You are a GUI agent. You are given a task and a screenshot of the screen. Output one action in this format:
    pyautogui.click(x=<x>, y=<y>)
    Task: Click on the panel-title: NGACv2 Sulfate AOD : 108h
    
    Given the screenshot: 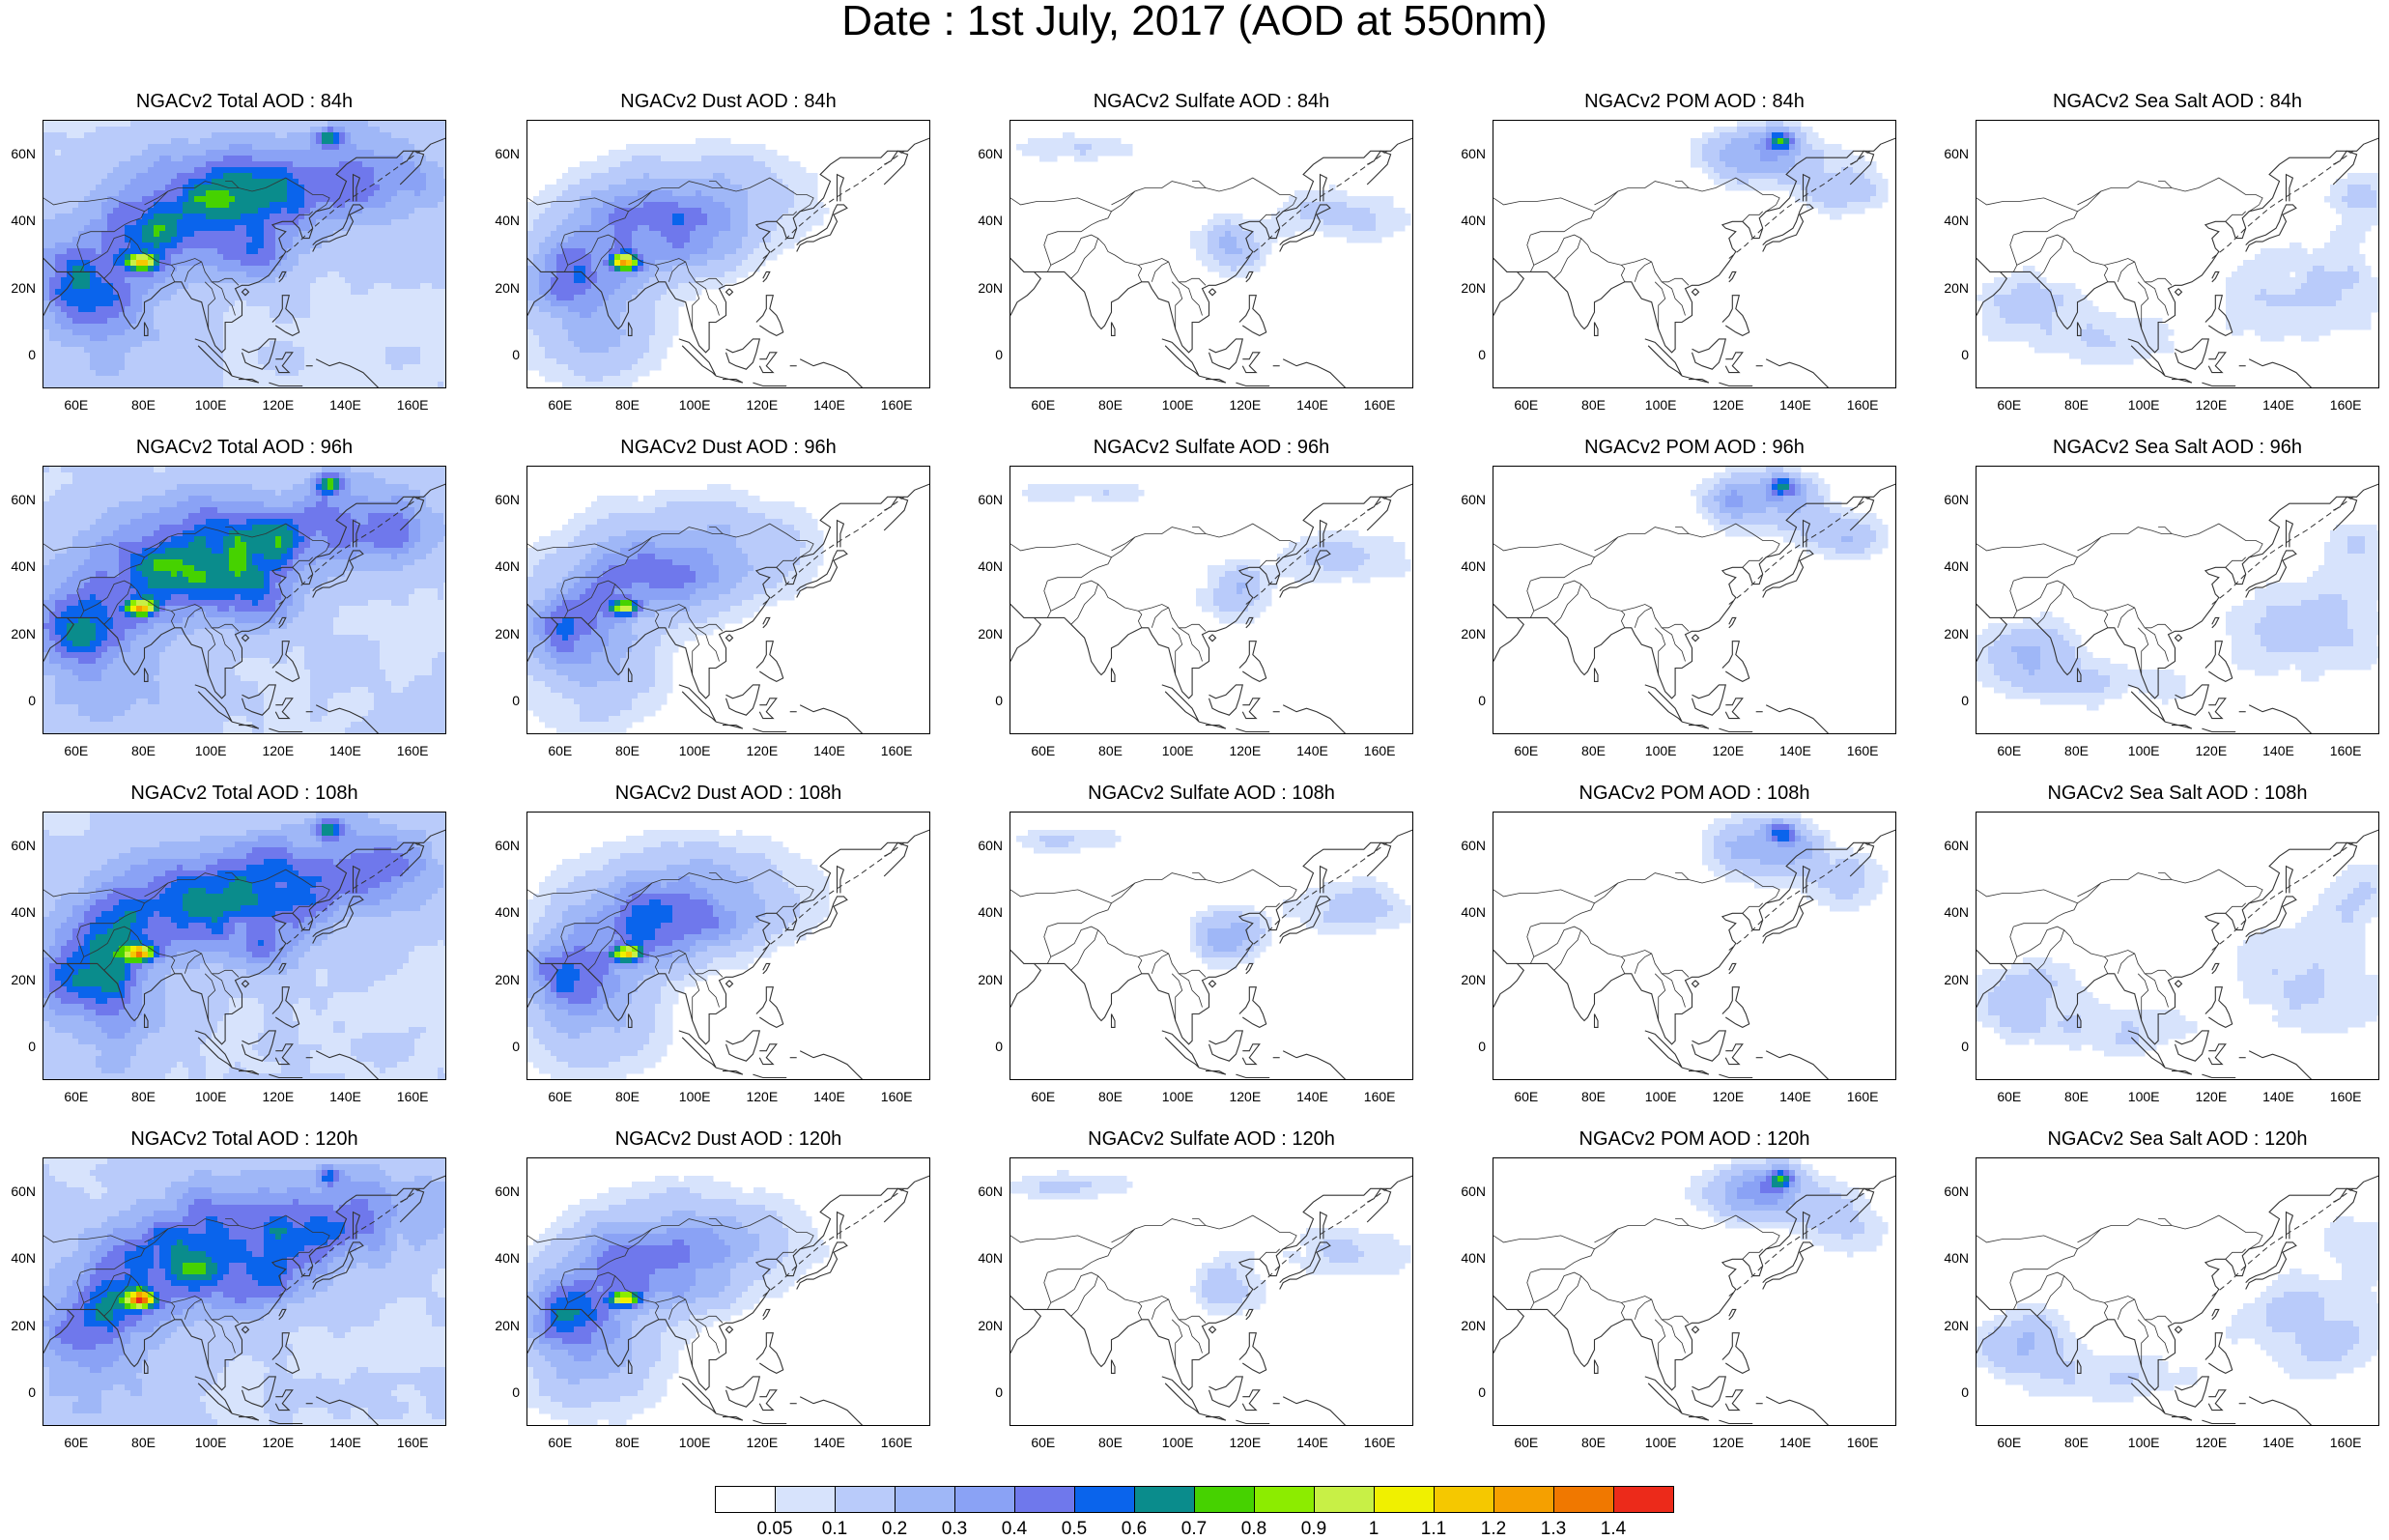 What is the action you would take?
    pyautogui.click(x=1211, y=793)
    